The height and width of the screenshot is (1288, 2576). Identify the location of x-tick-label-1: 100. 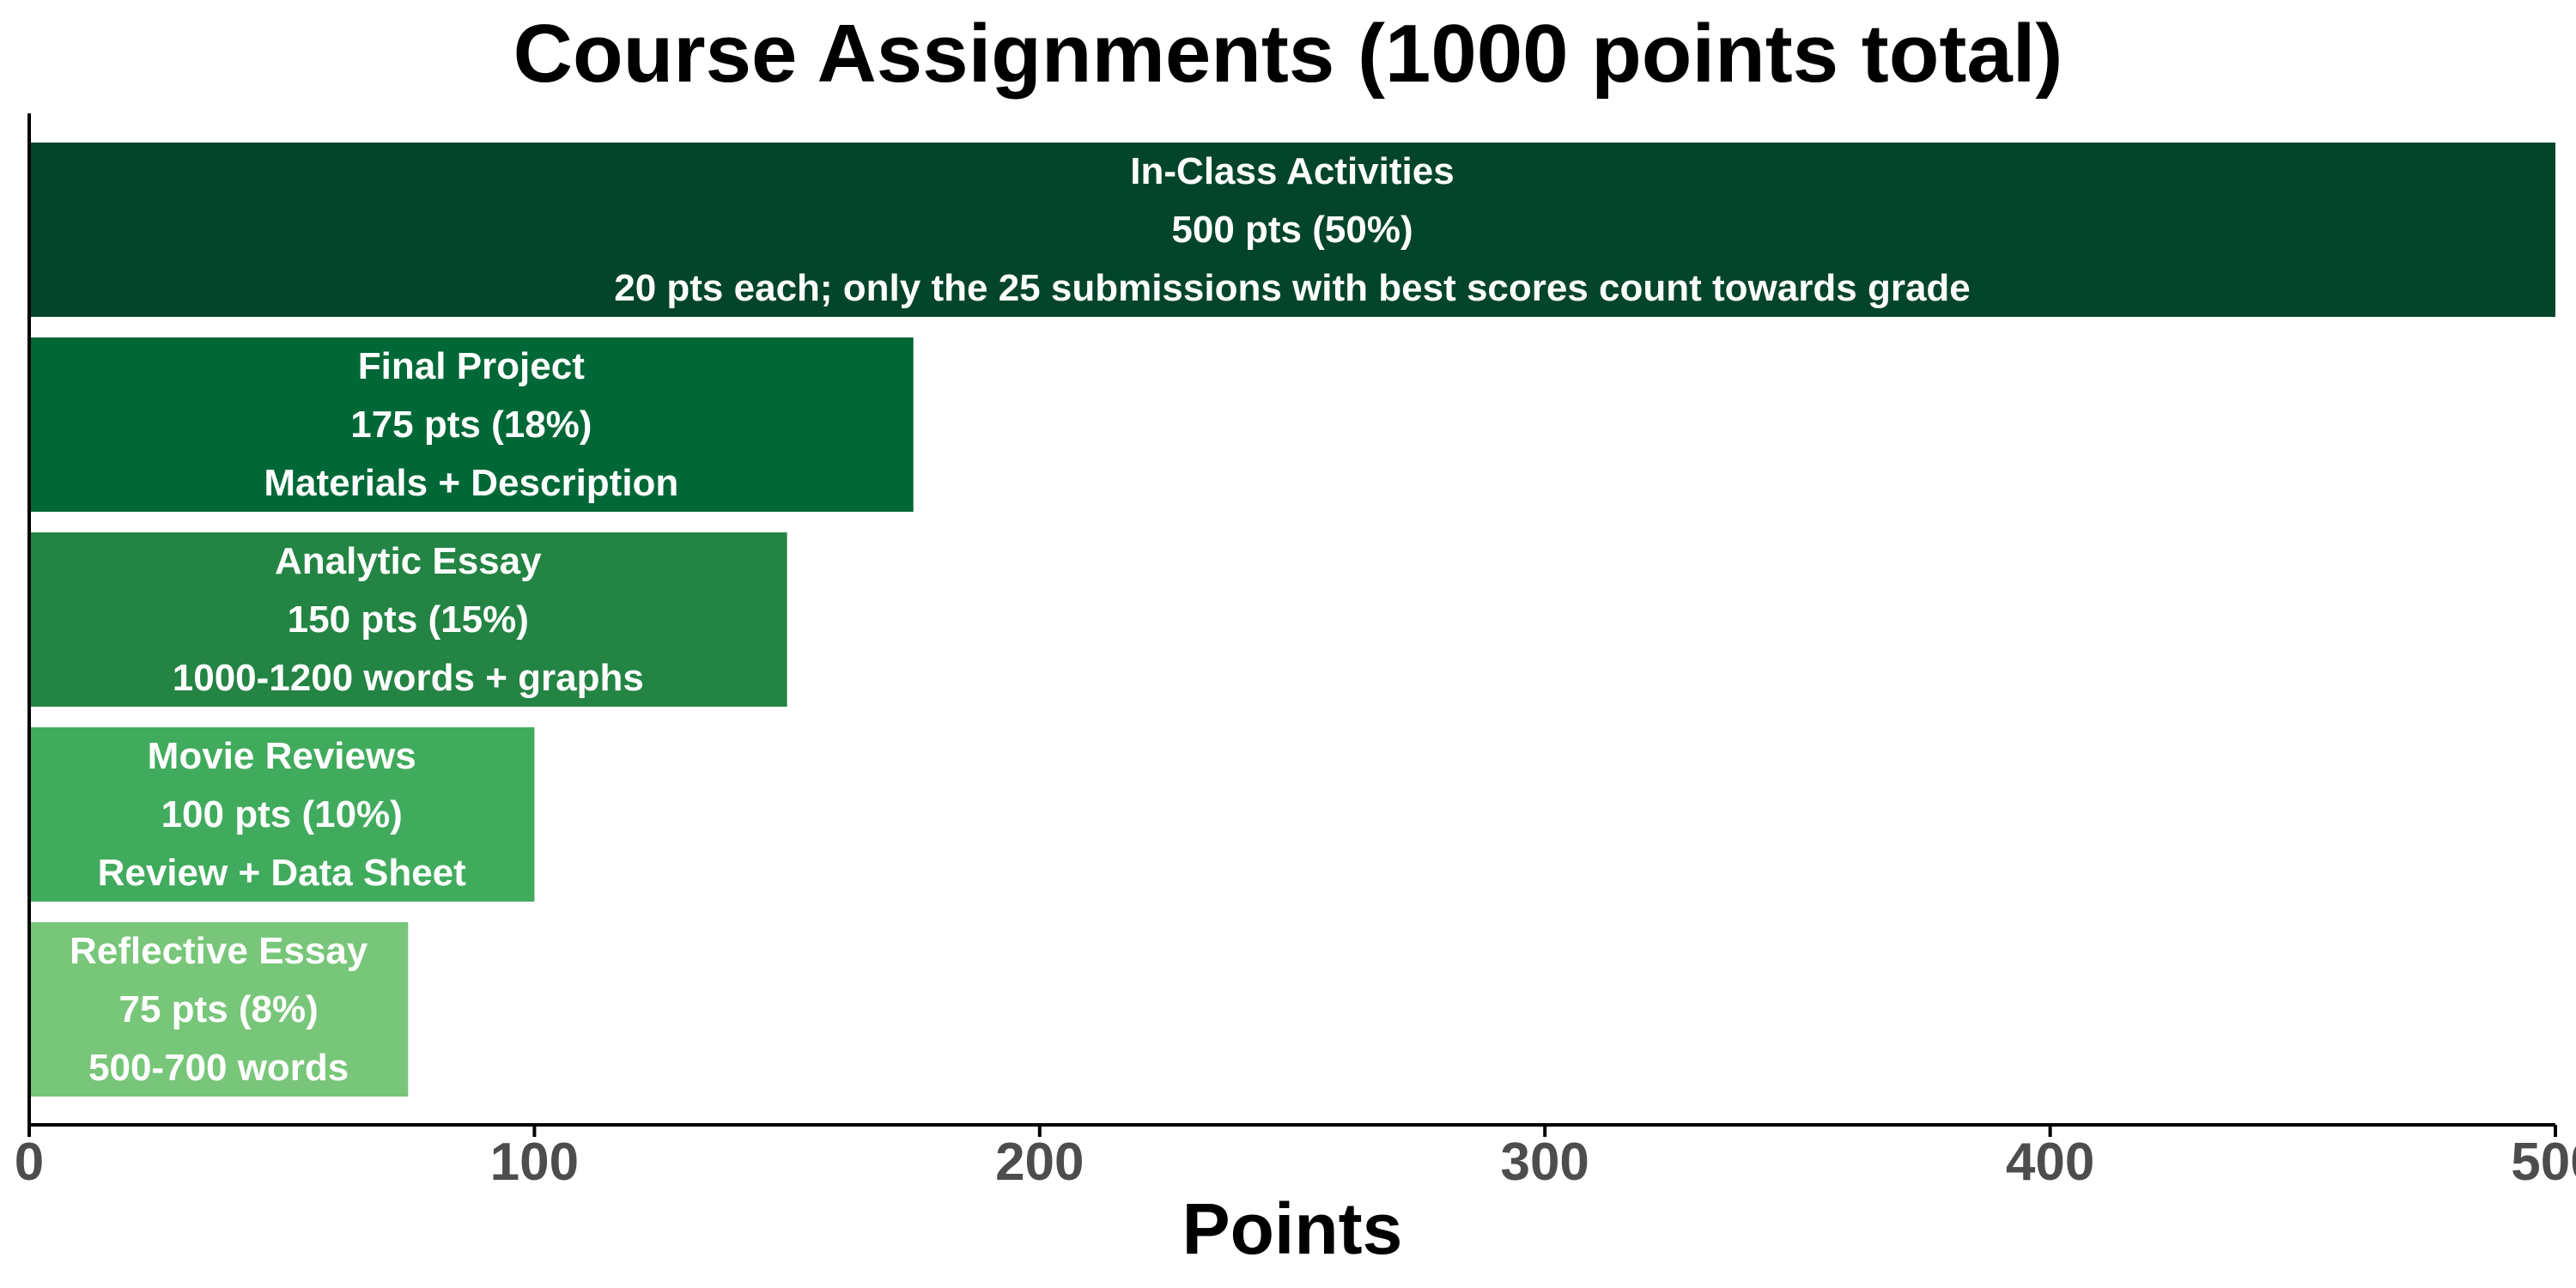
(534, 1162).